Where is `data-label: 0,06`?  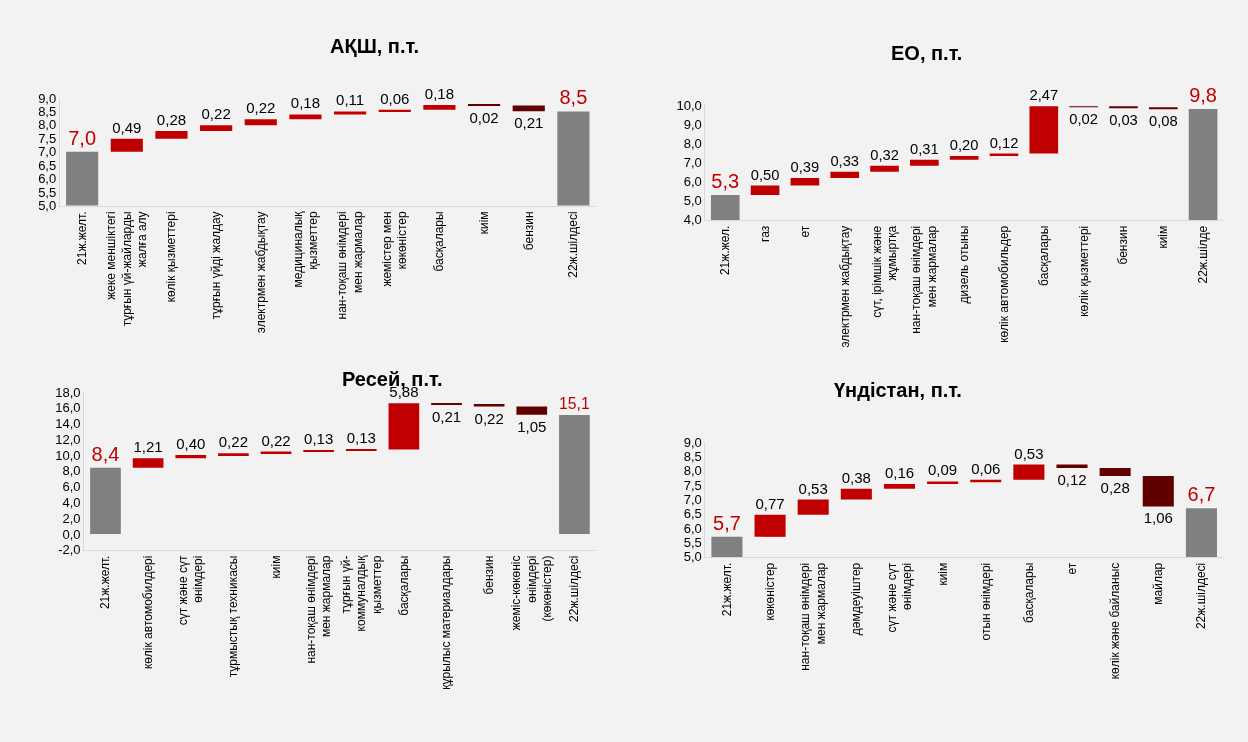 data-label: 0,06 is located at coordinates (395, 98).